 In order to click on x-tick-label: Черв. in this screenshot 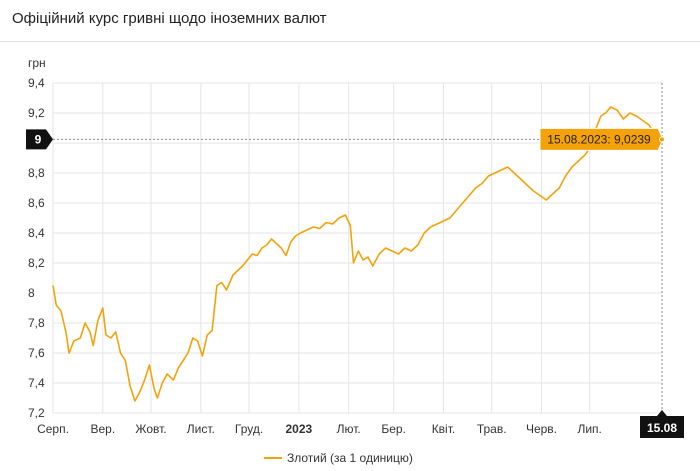, I will do `click(541, 429)`.